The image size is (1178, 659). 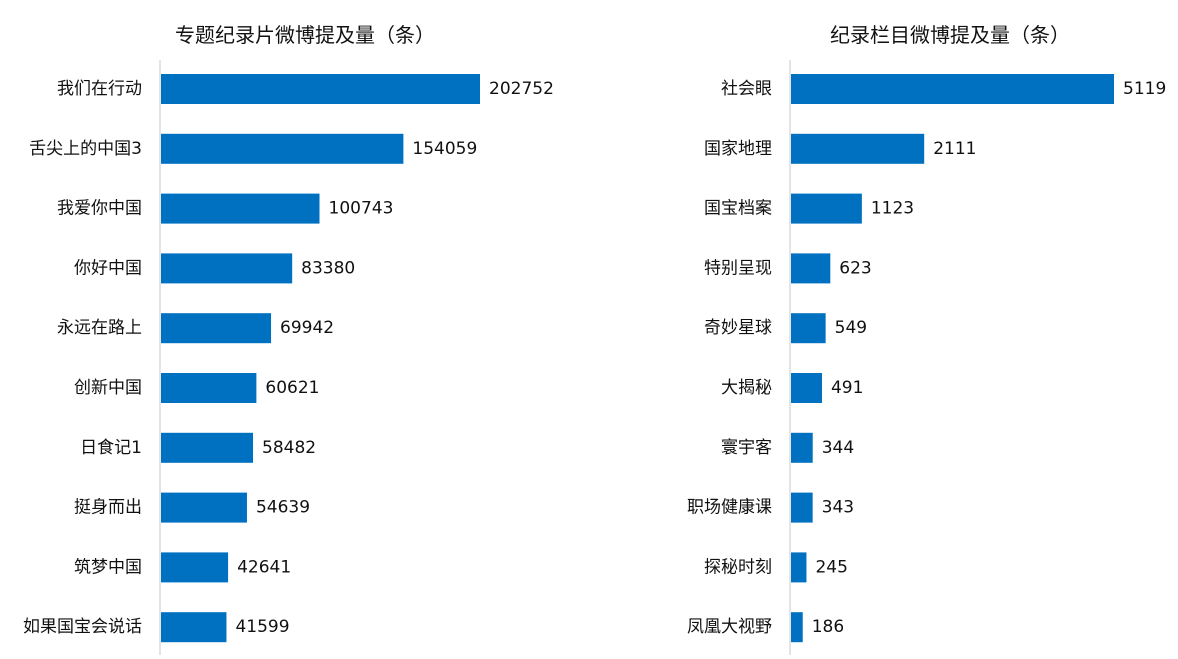 What do you see at coordinates (361, 209) in the screenshot?
I see `data-label: 100743` at bounding box center [361, 209].